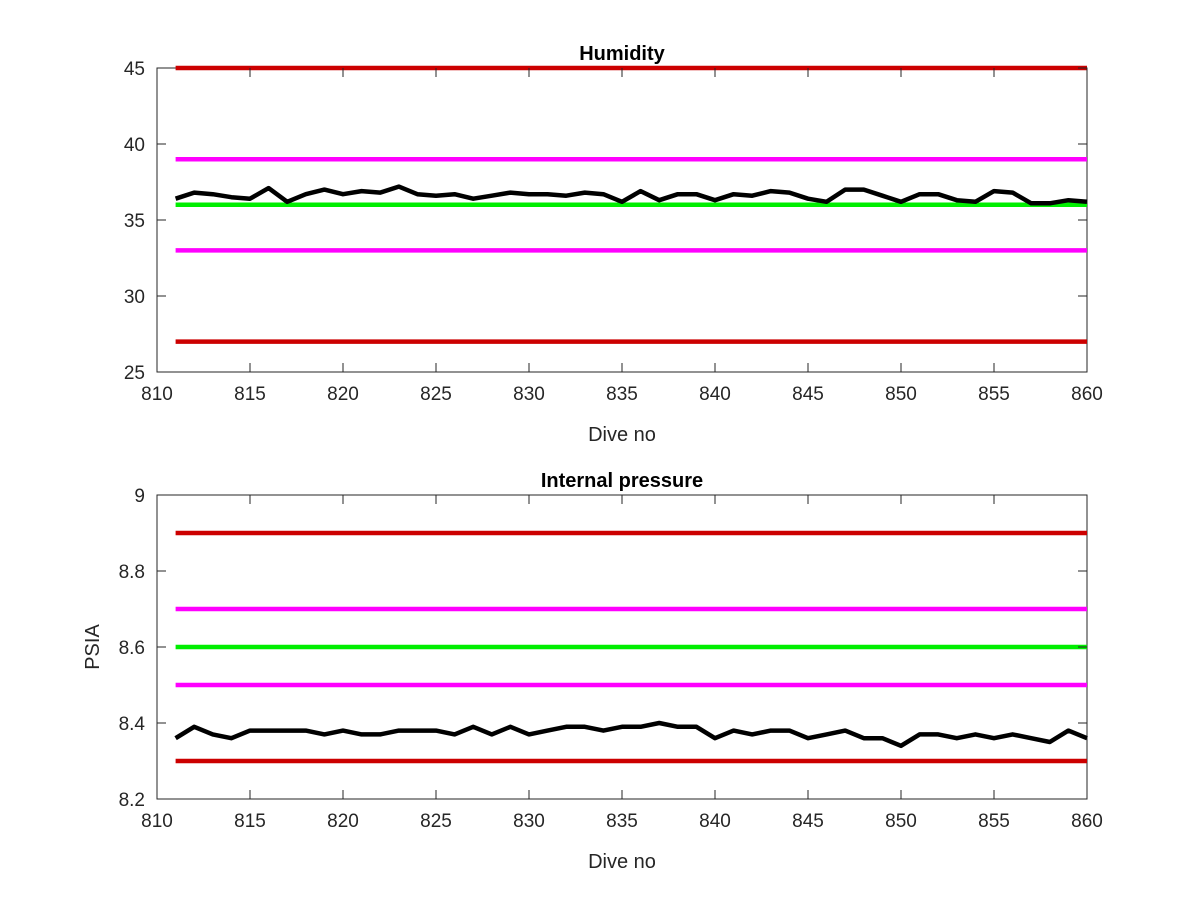 The image size is (1200, 900). Describe the element at coordinates (132, 648) in the screenshot. I see `y-tick-label: 8.6` at that location.